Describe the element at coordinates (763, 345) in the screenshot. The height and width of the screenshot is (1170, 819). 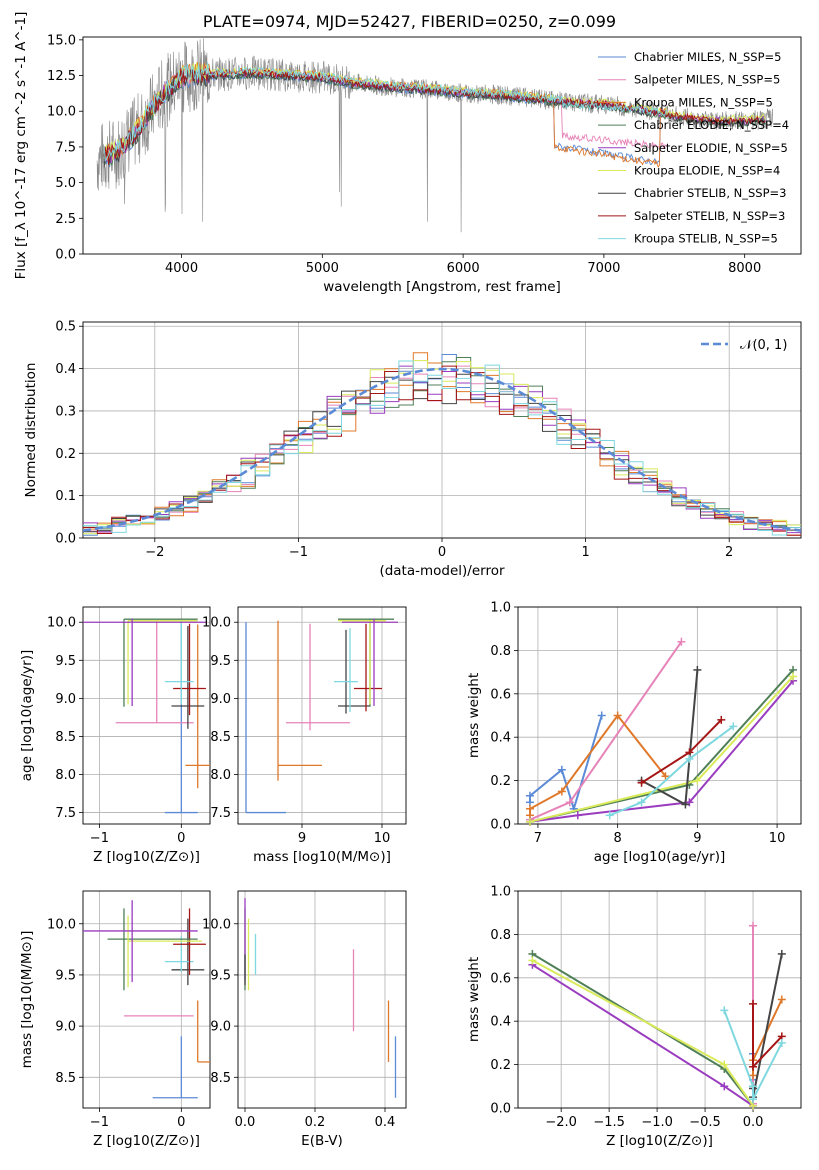
I see `legend-label: 𝒩(0, 1)` at that location.